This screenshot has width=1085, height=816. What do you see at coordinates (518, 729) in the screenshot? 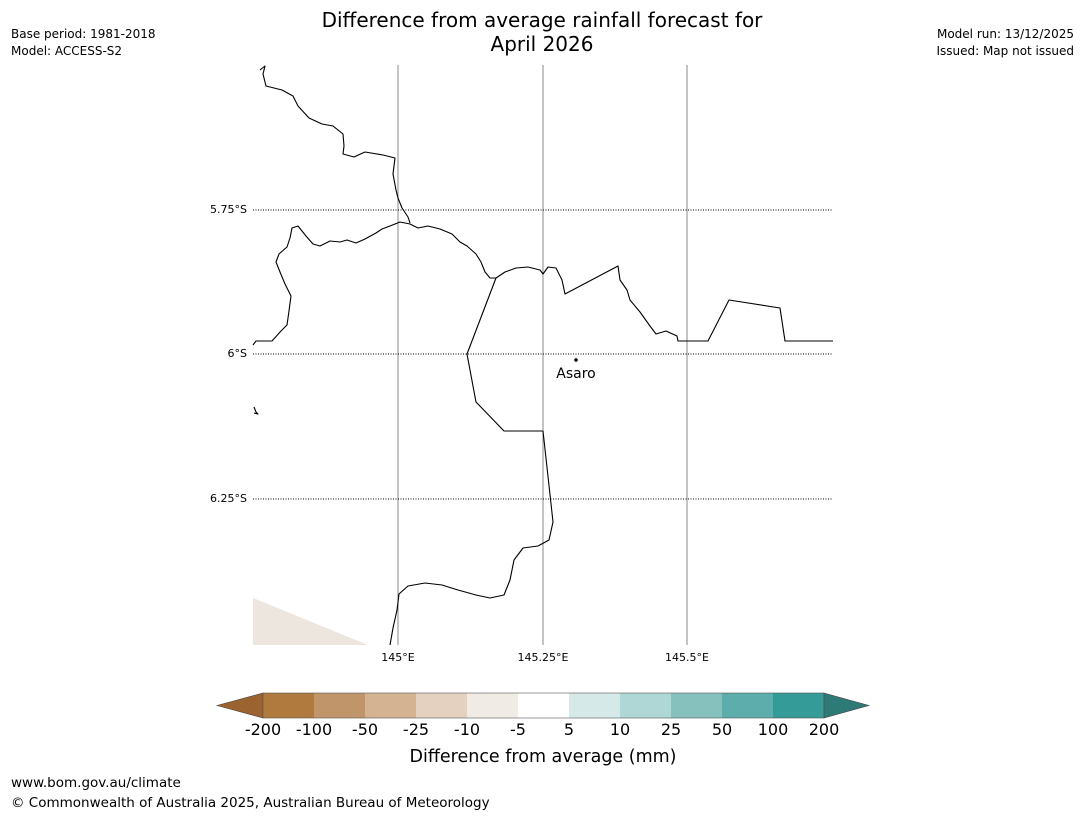
I see `colorbar-tick-label: -5` at bounding box center [518, 729].